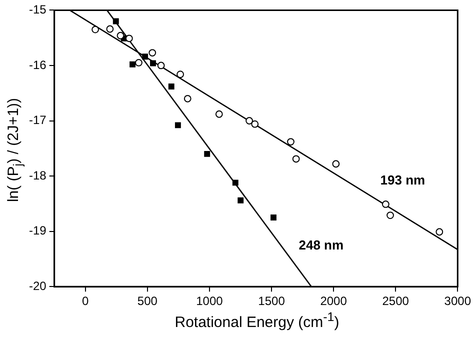  Describe the element at coordinates (38, 120) in the screenshot. I see `y-tick-label: -17` at that location.